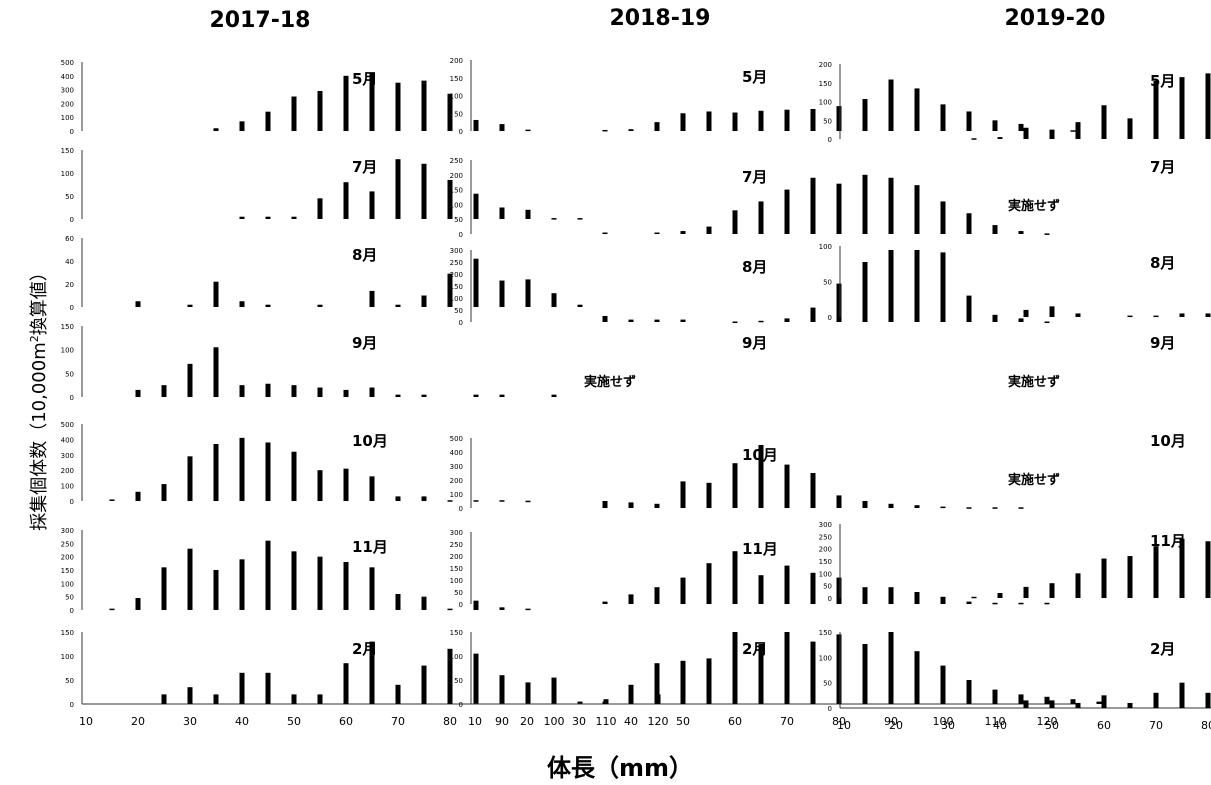 This screenshot has height=785, width=1211. What do you see at coordinates (67, 544) in the screenshot?
I see `panel-y-tick-label: 250` at bounding box center [67, 544].